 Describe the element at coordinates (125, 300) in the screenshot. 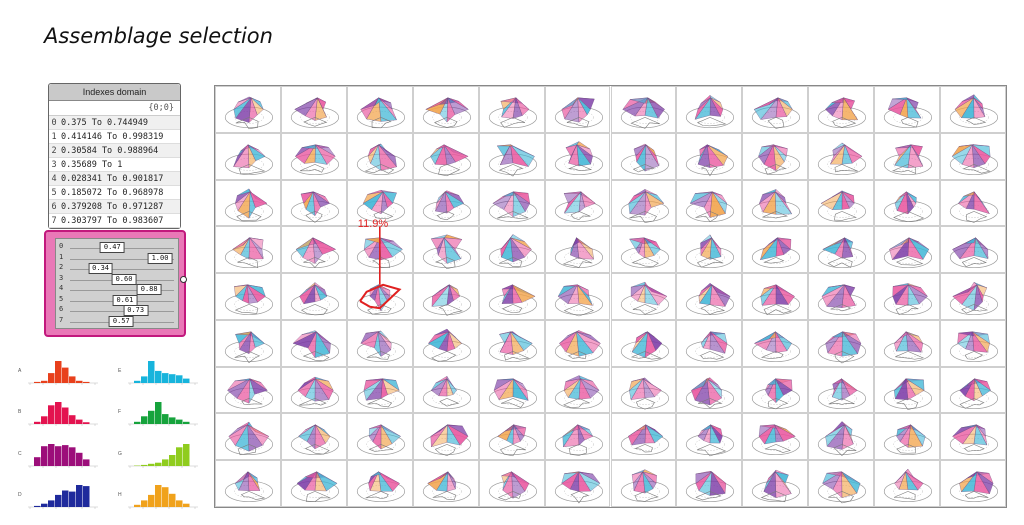

I see `gene-slider-value: 0.61` at that location.